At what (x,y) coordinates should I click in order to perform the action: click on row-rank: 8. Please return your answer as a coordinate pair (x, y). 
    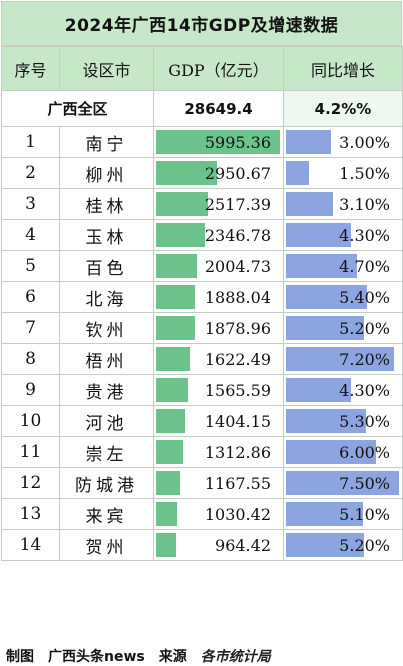
    Looking at the image, I should click on (30, 359).